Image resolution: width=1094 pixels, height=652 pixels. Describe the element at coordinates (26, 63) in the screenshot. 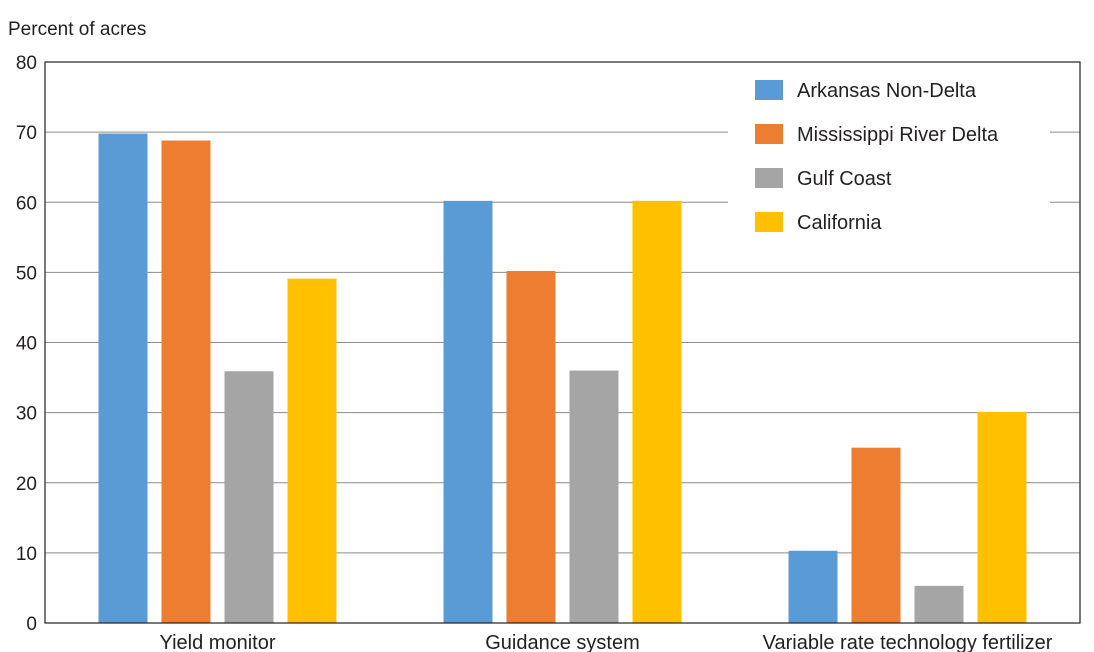

I see `y-tick-label: 80` at that location.